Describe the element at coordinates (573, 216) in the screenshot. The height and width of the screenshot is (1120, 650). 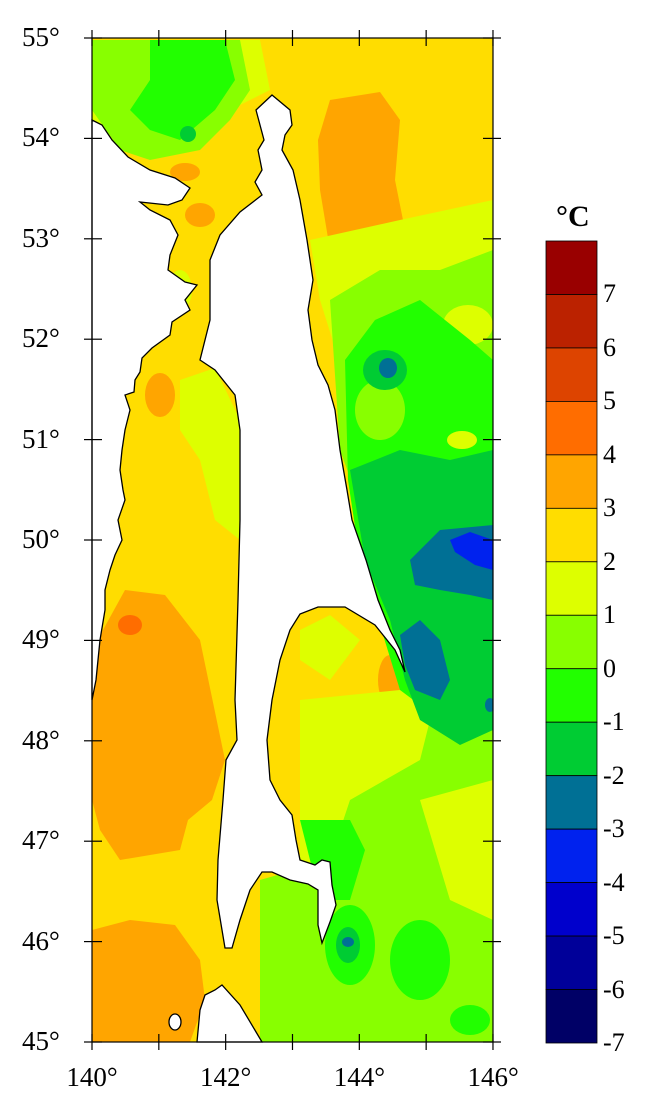
I see `colorbar-unit: °C` at that location.